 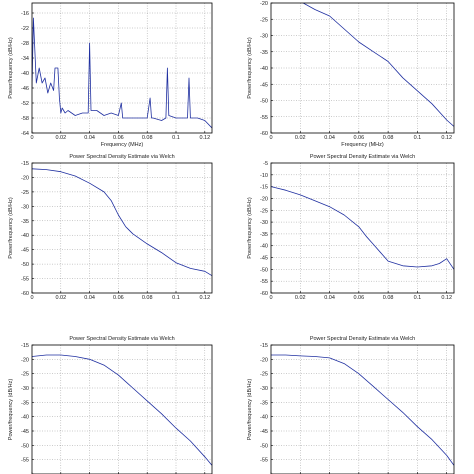 What do you see at coordinates (25, 89) in the screenshot?
I see `y-tick-label: -46` at bounding box center [25, 89].